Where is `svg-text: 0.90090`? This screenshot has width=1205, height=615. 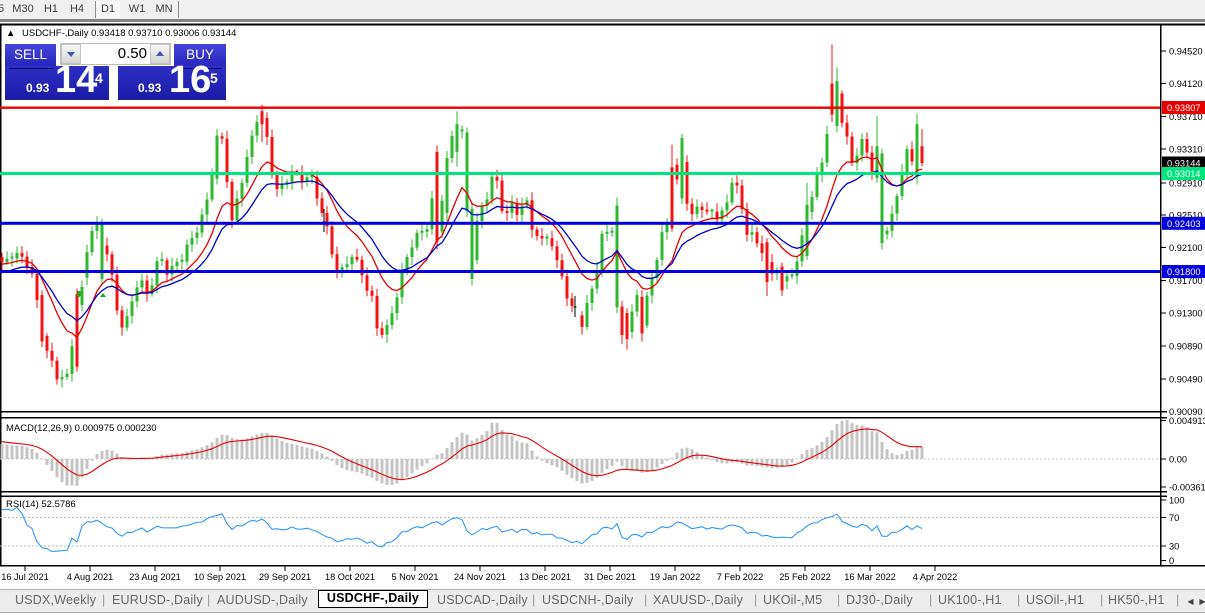
svg-text: 0.90090 is located at coordinates (1186, 412).